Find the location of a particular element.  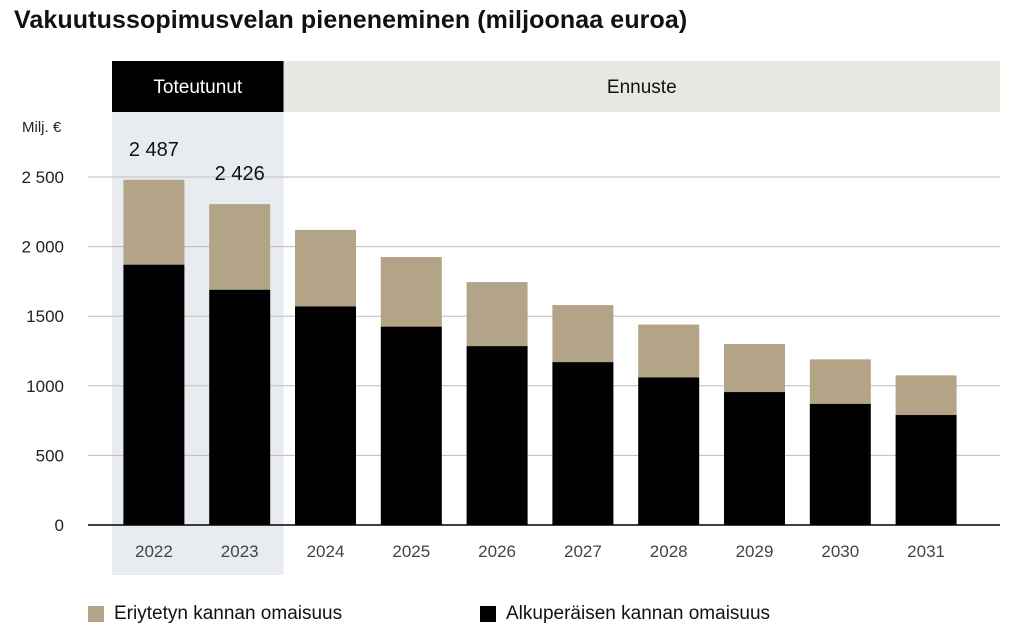

x-tick-label: 2022 is located at coordinates (154, 551).